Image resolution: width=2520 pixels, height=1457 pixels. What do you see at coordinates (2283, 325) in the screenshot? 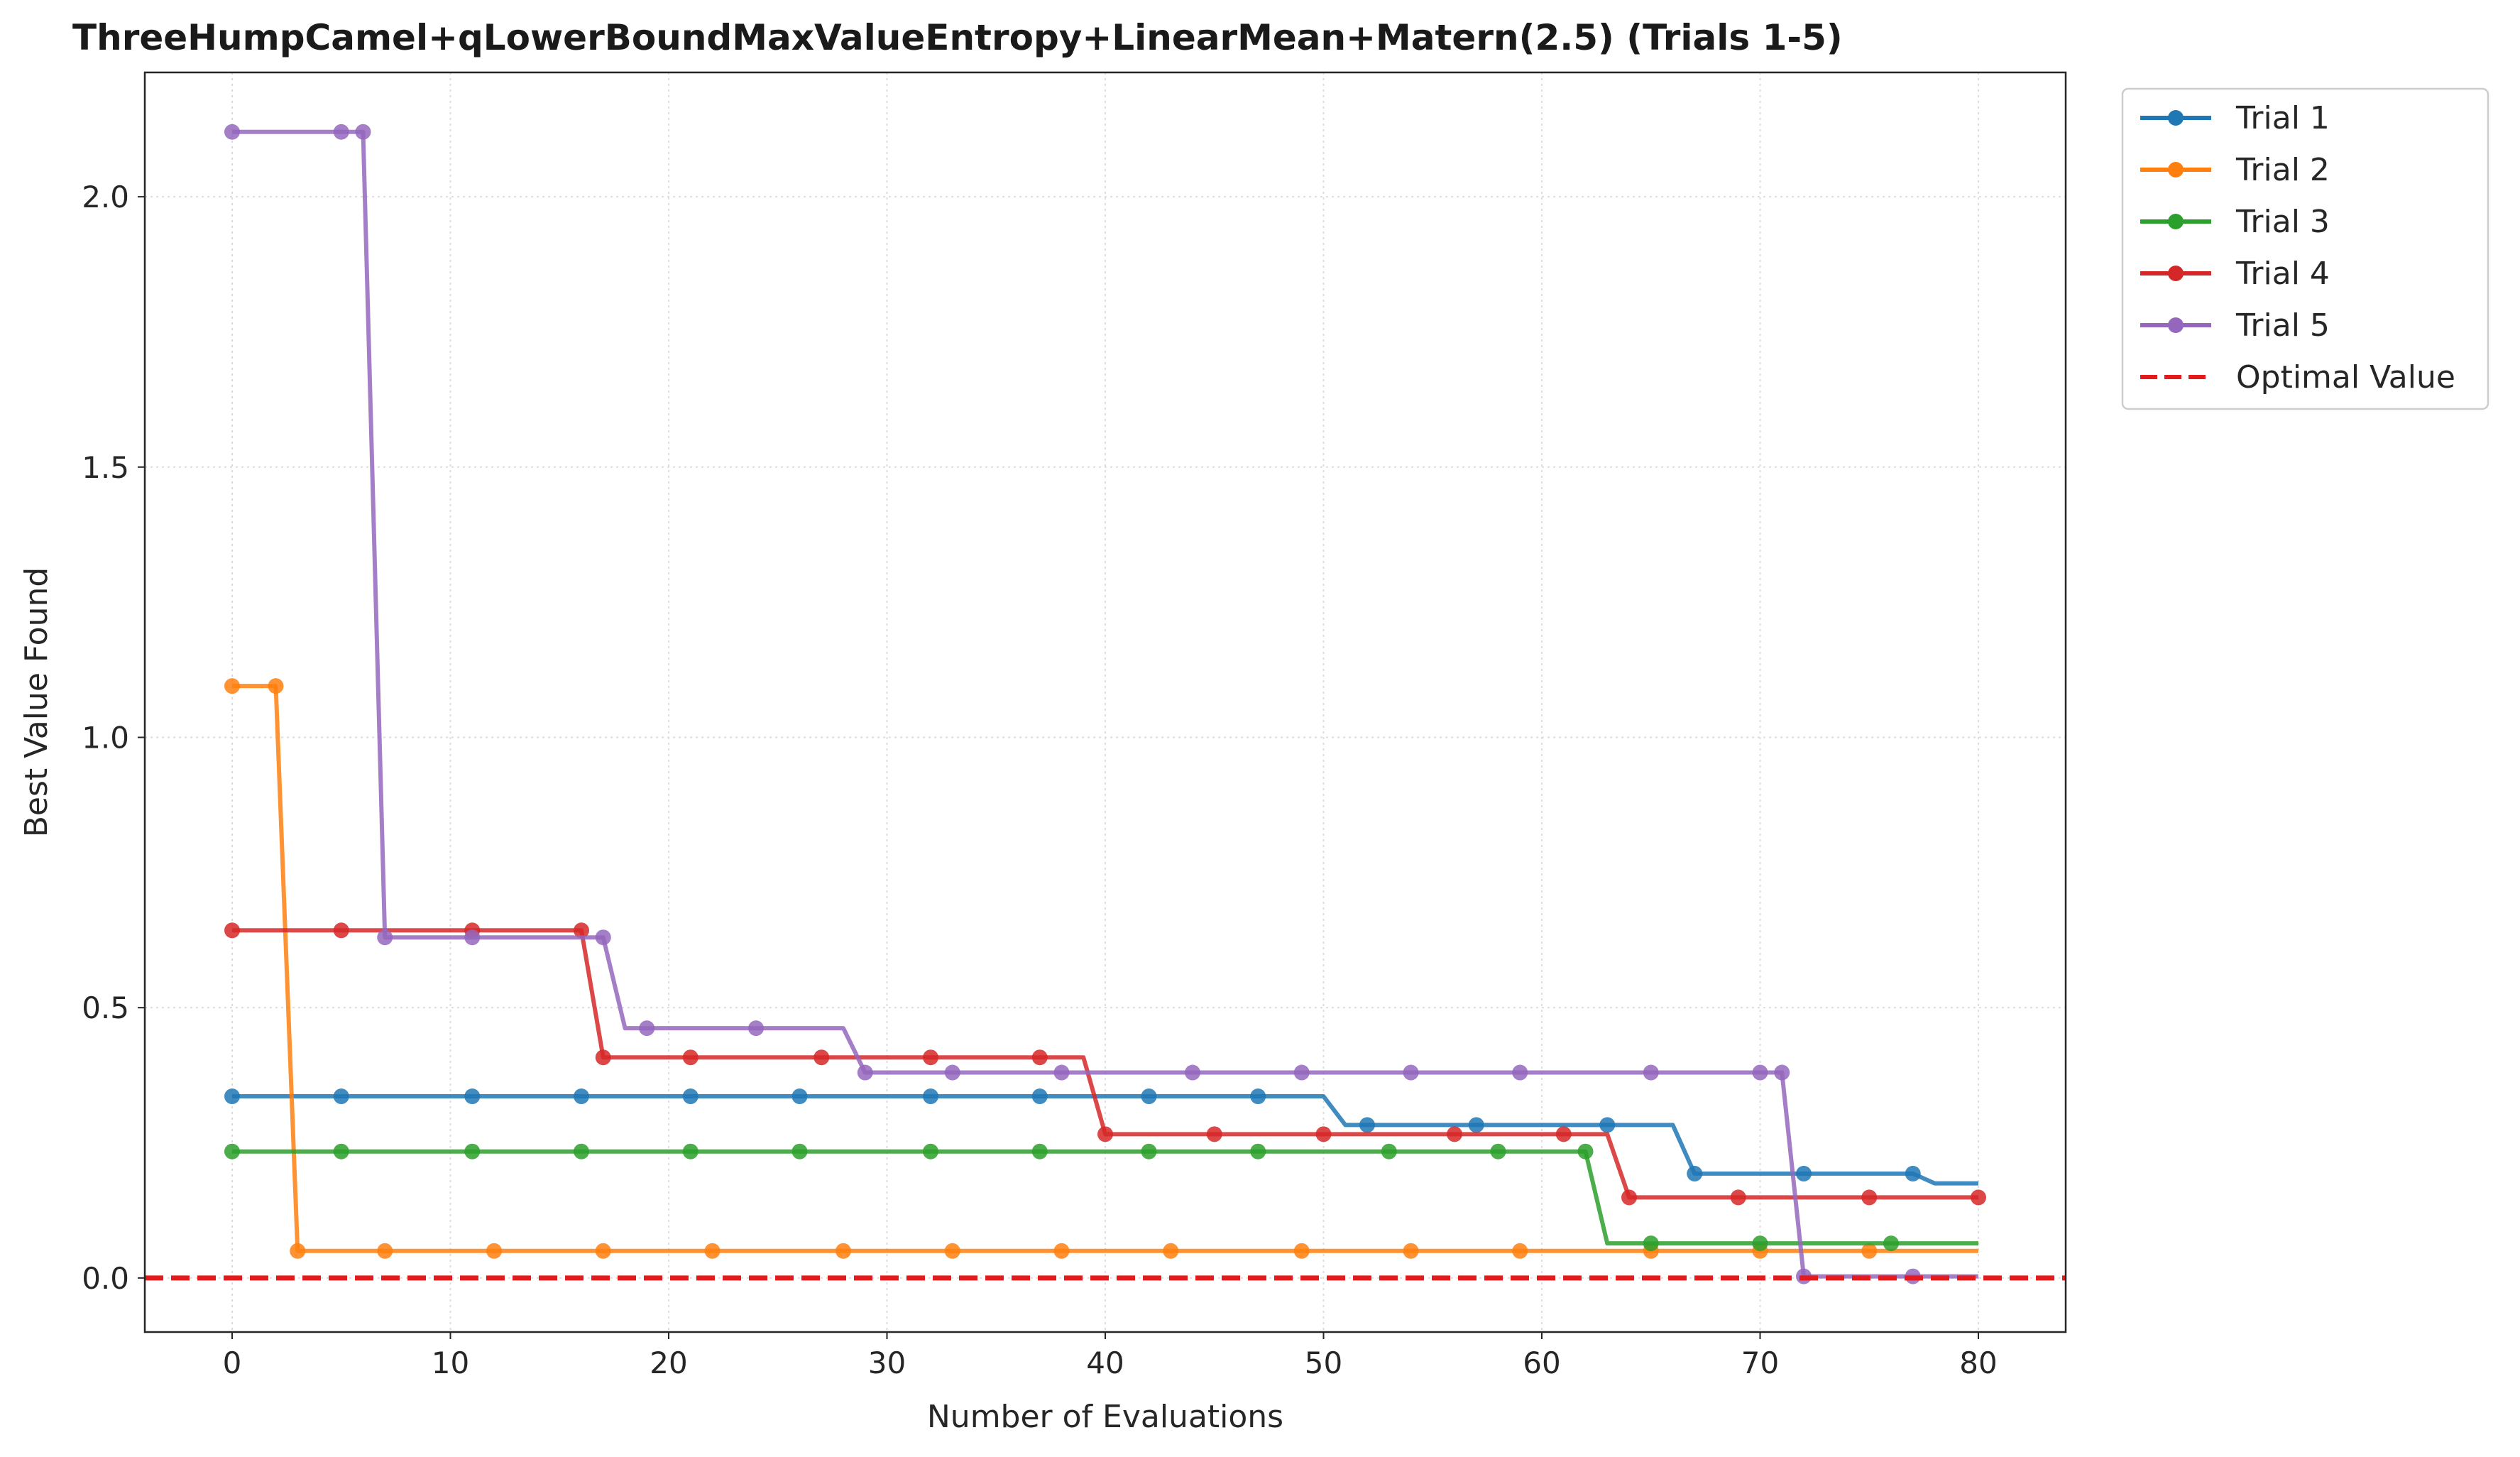
I see `legend-label: Trial 5` at bounding box center [2283, 325].